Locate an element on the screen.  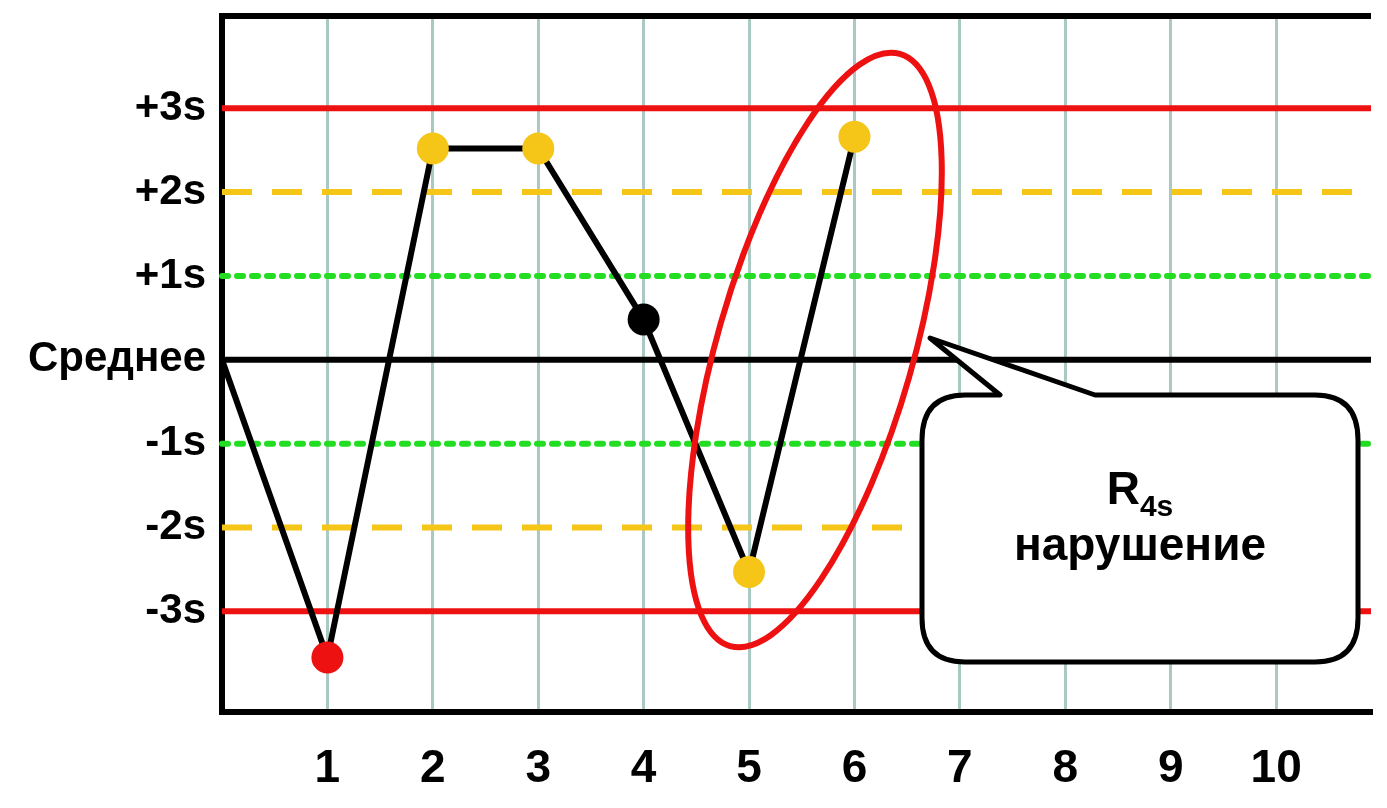
x-tick-label: 5 is located at coordinates (749, 766).